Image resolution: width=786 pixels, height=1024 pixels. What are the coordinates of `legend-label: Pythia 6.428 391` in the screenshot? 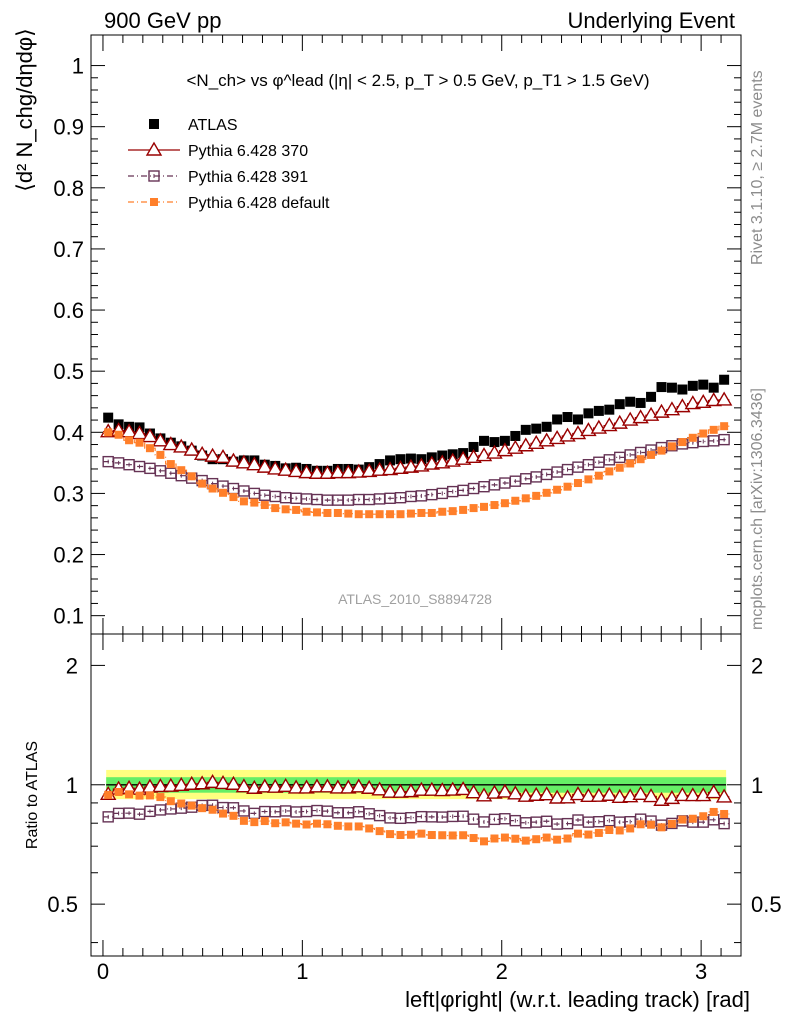 It's located at (248, 177).